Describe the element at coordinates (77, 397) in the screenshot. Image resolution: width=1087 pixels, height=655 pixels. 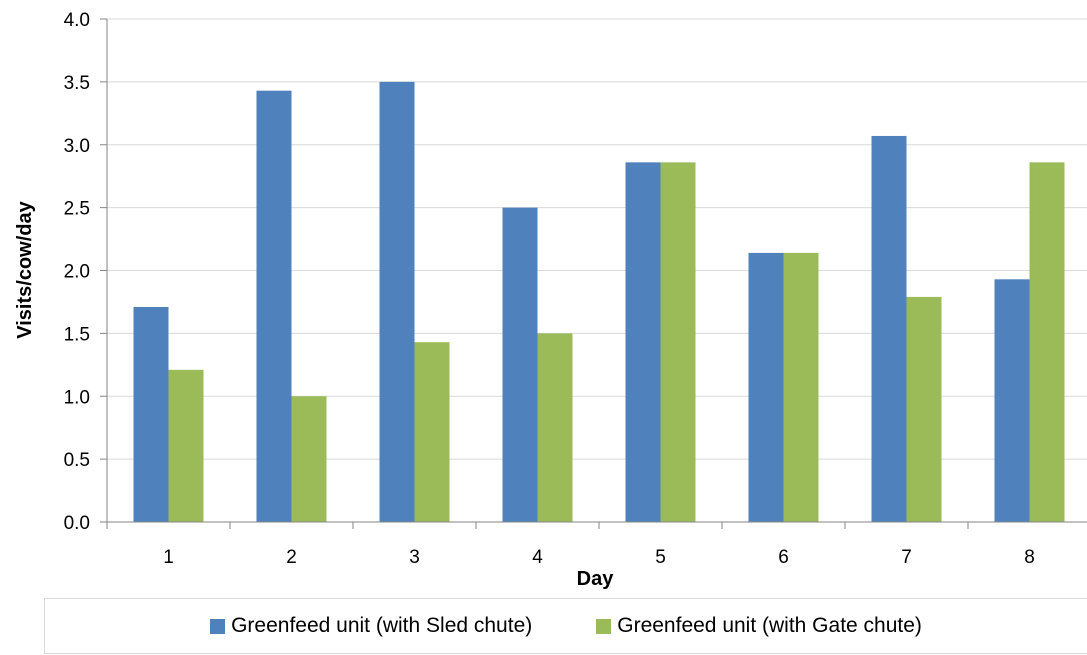
I see `y-tick-label: 1.0` at that location.